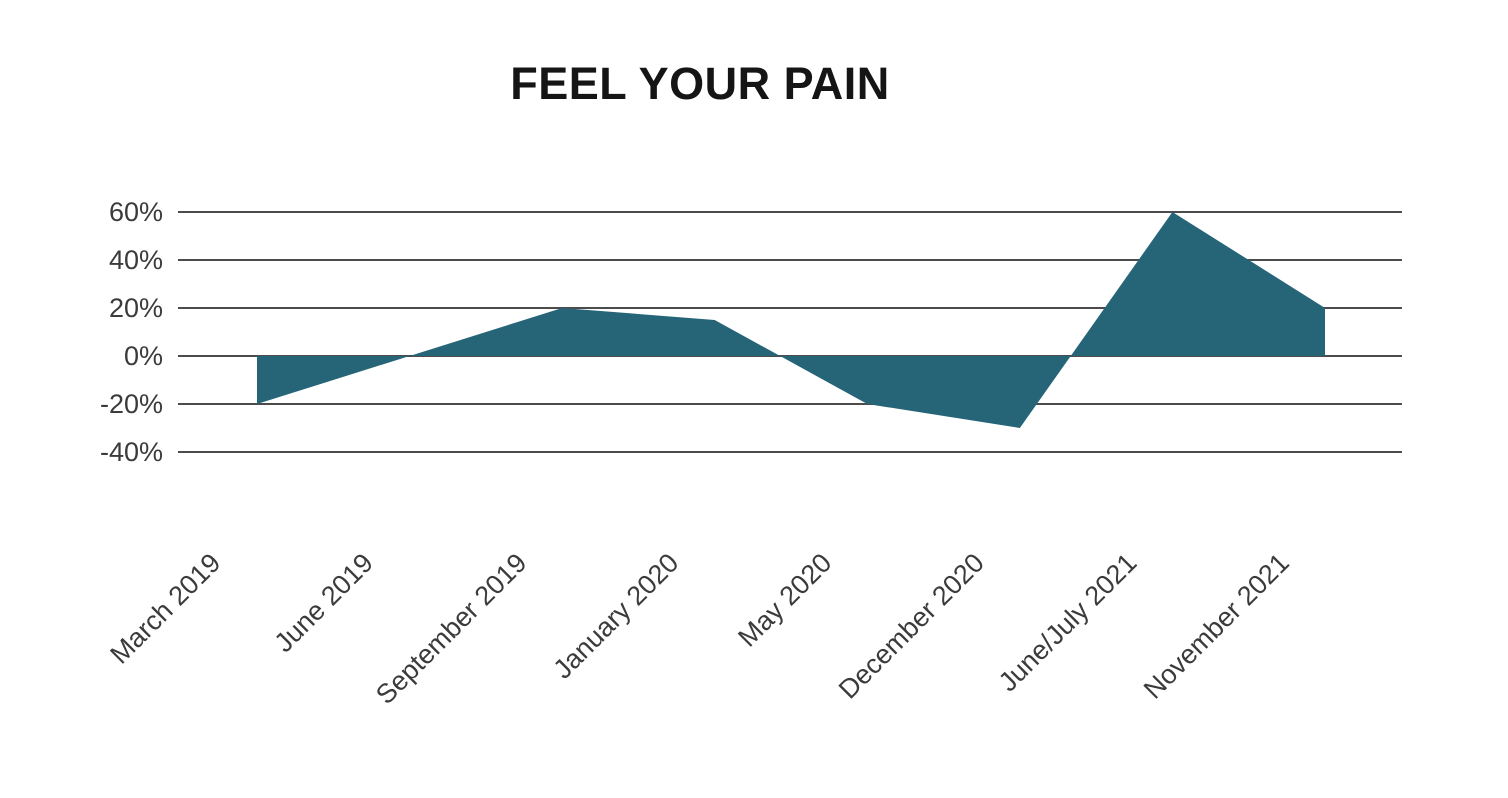 This screenshot has width=1508, height=798. Describe the element at coordinates (143, 356) in the screenshot. I see `y-tick-label: 0%` at that location.